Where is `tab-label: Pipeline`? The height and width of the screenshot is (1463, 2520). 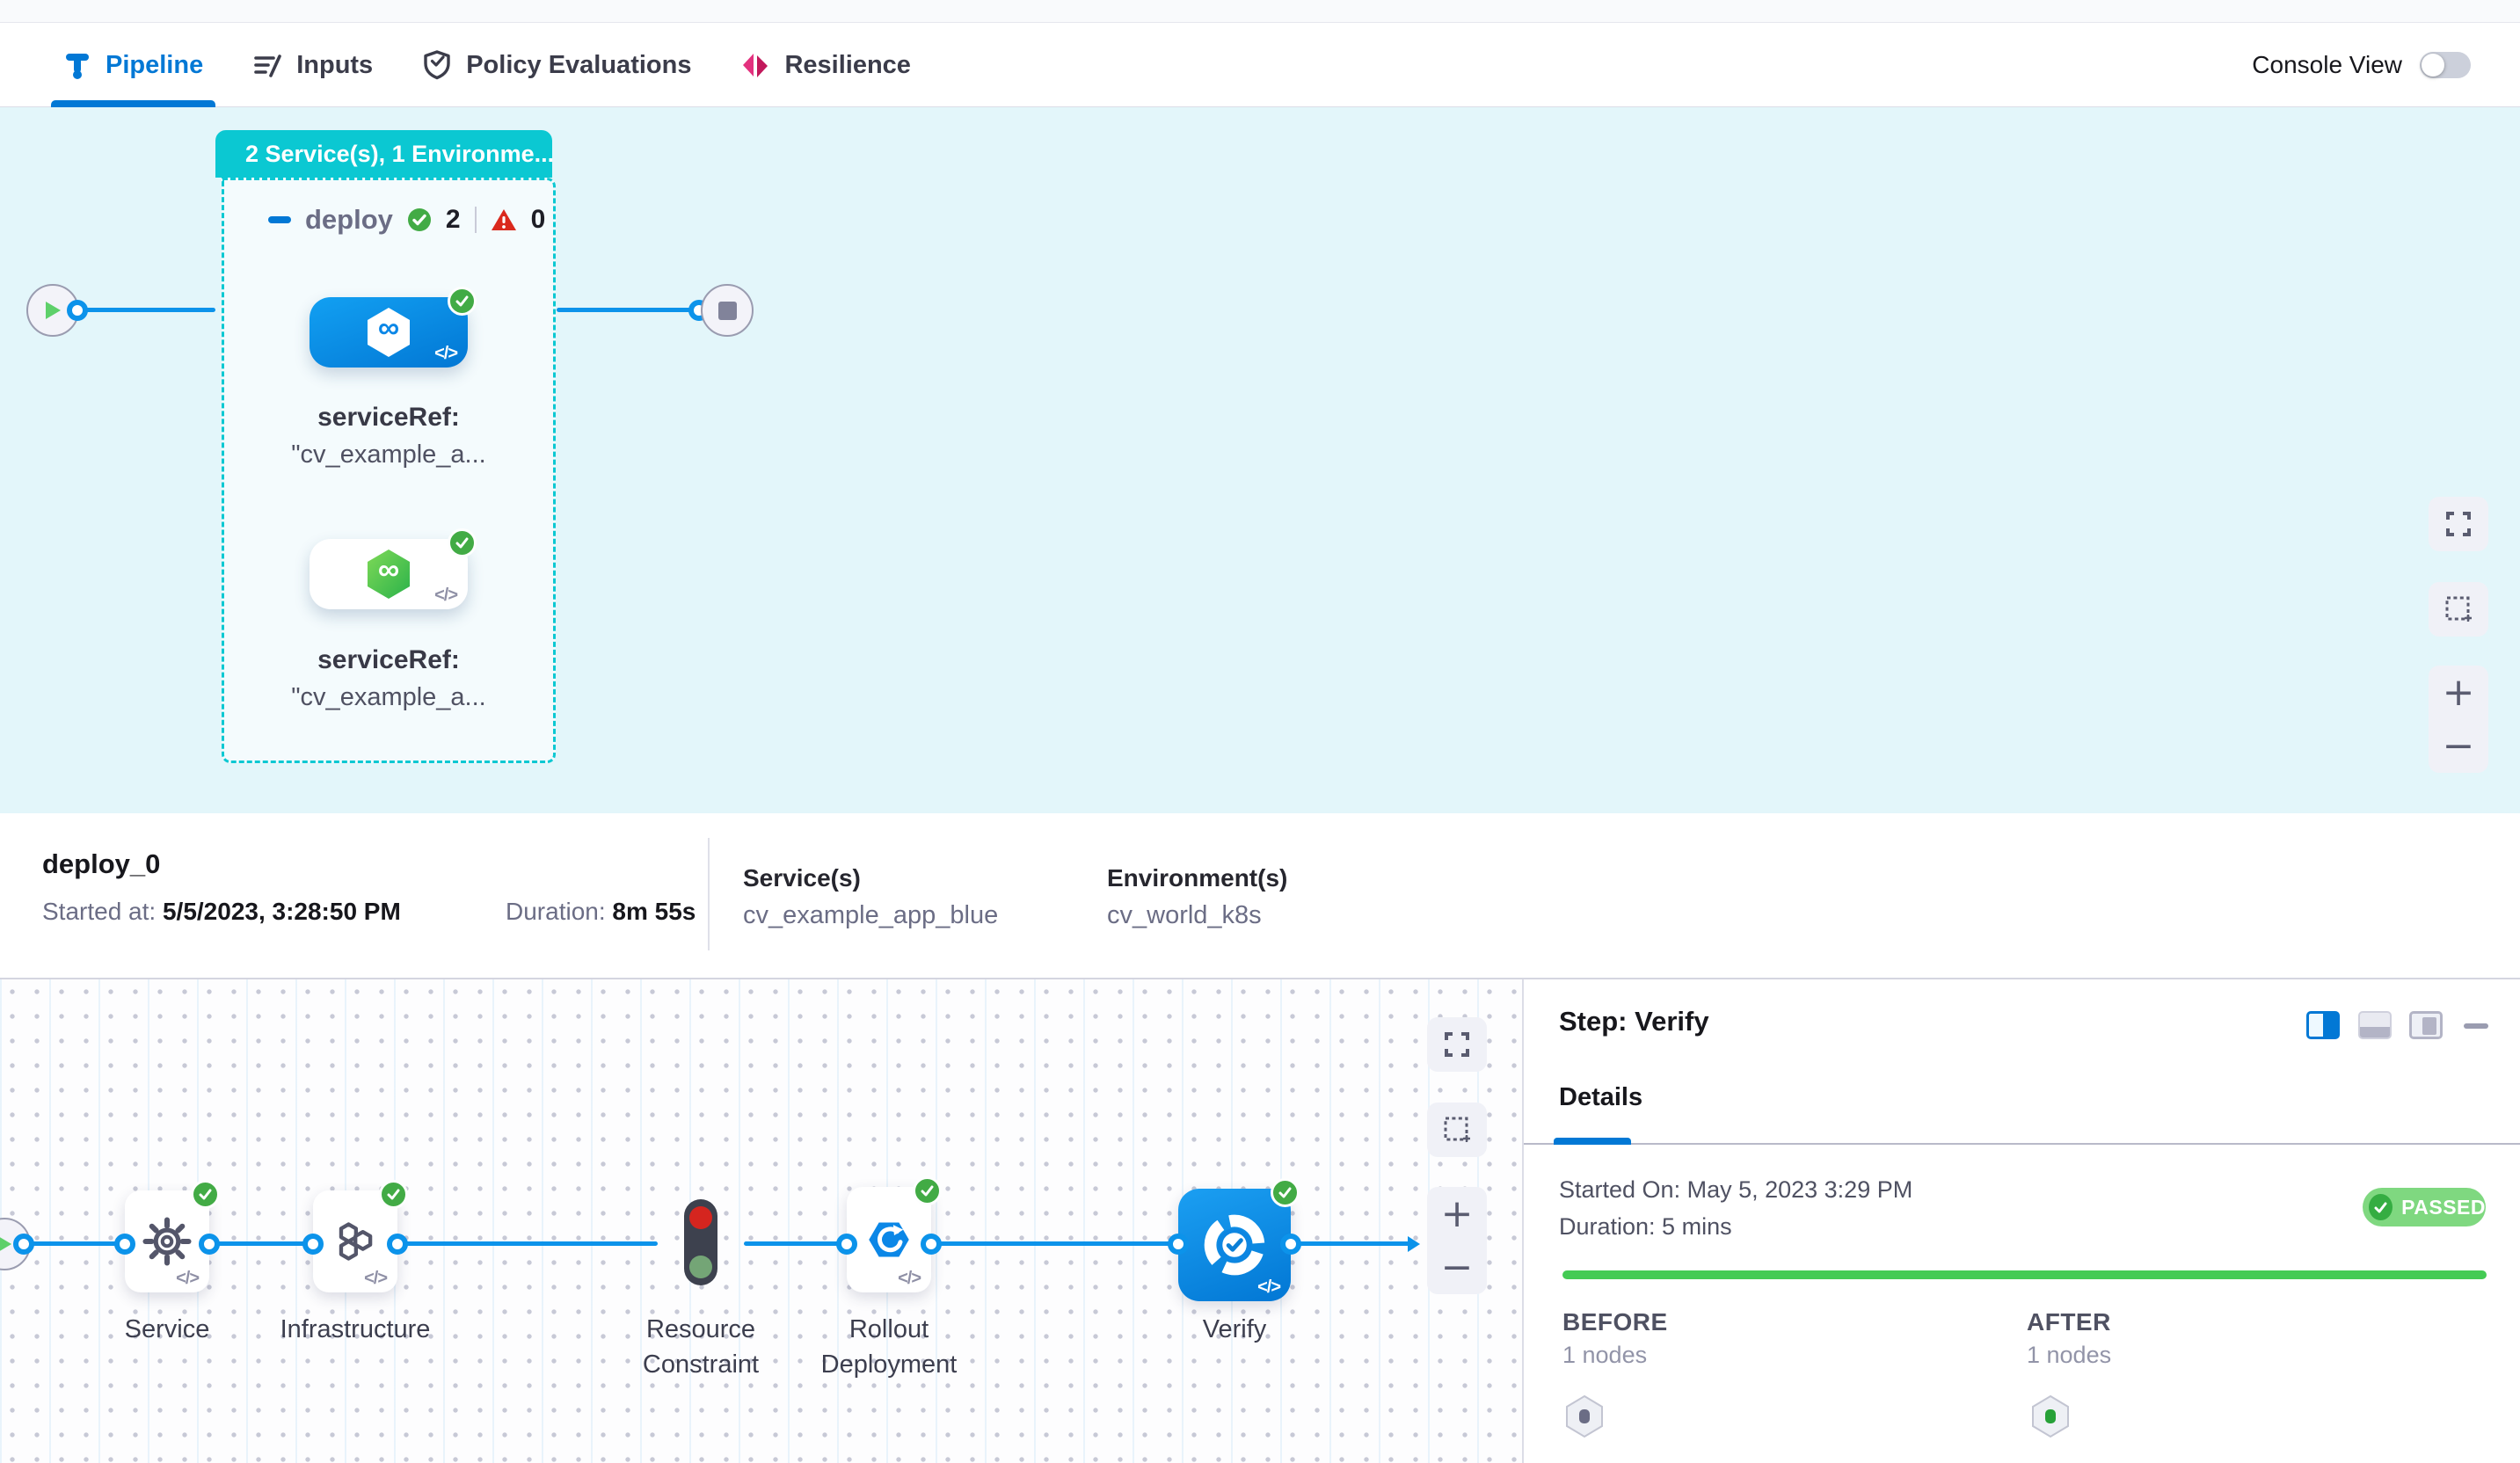
tab-label: Pipeline is located at coordinates (155, 64).